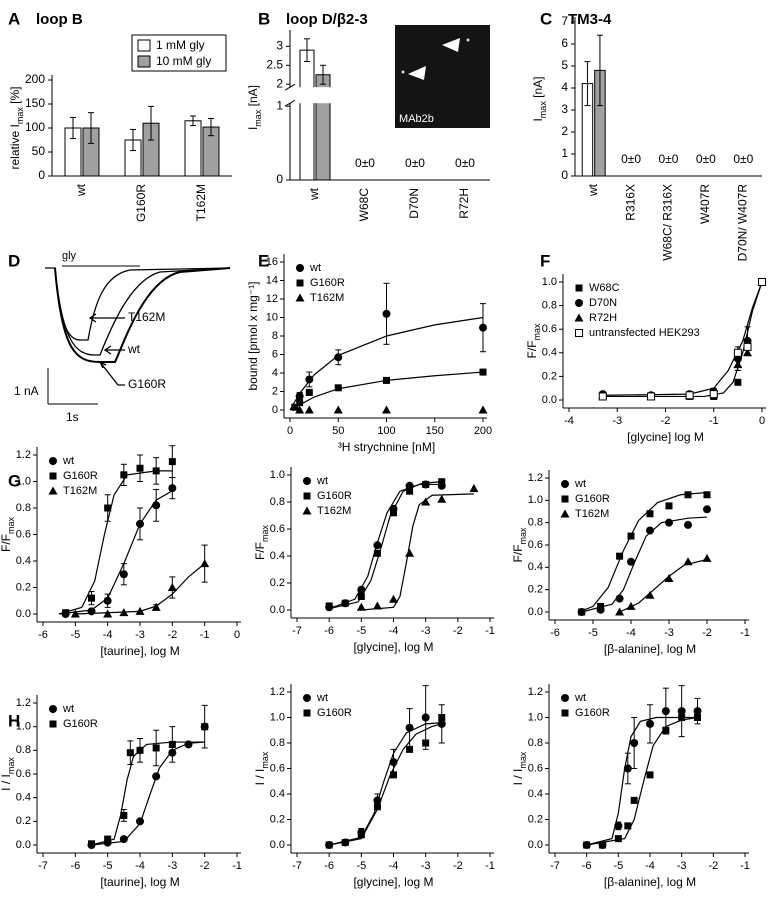 The image size is (770, 900). What do you see at coordinates (564, 43) in the screenshot?
I see `y-tick-label: 6` at bounding box center [564, 43].